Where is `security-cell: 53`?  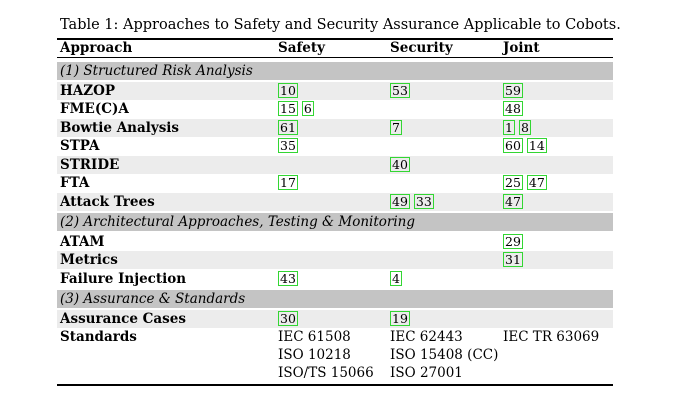 security-cell: 53 is located at coordinates (402, 91).